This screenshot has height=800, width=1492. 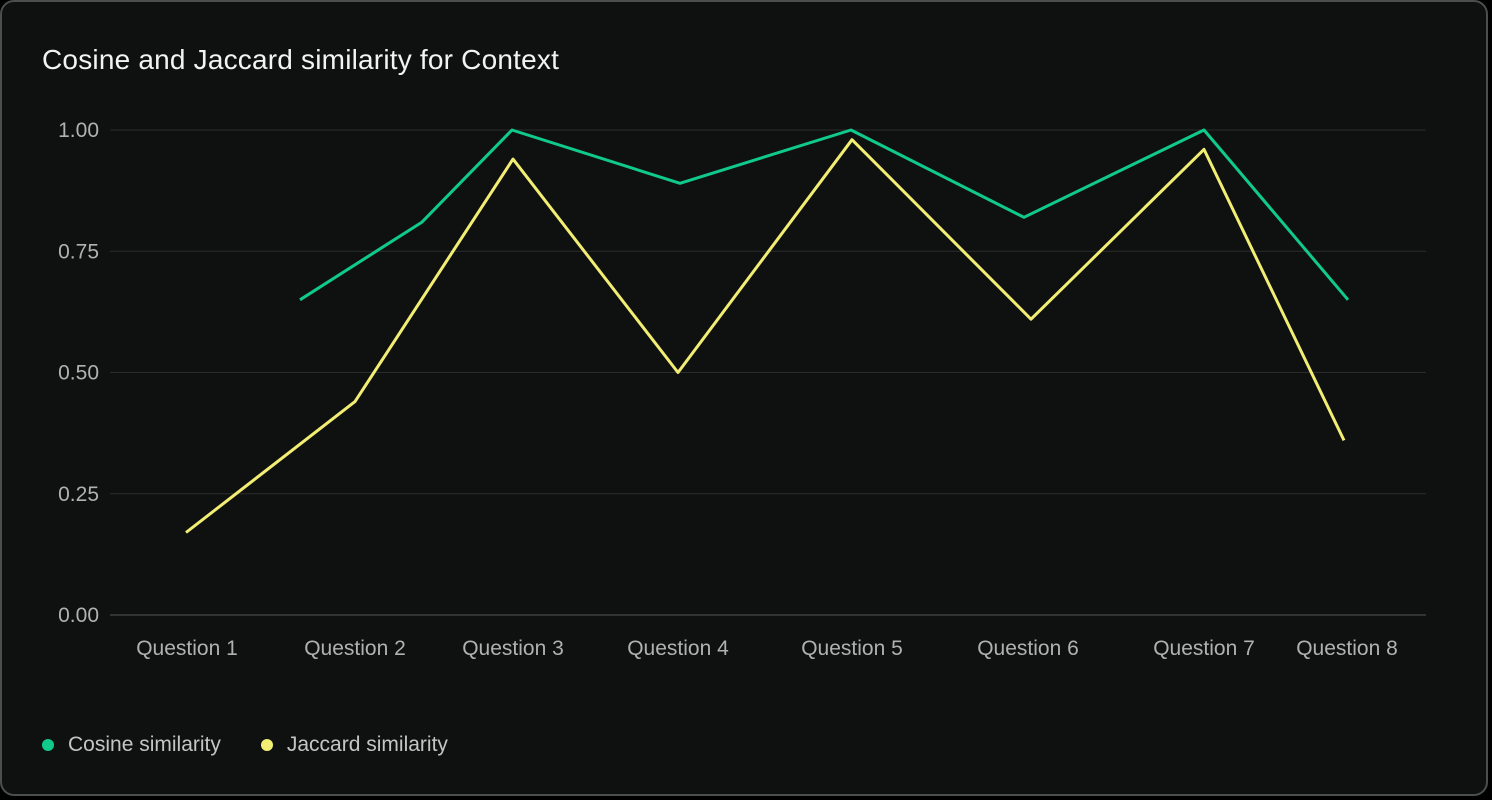 I want to click on y-tick-label: 0.75, so click(x=78, y=251).